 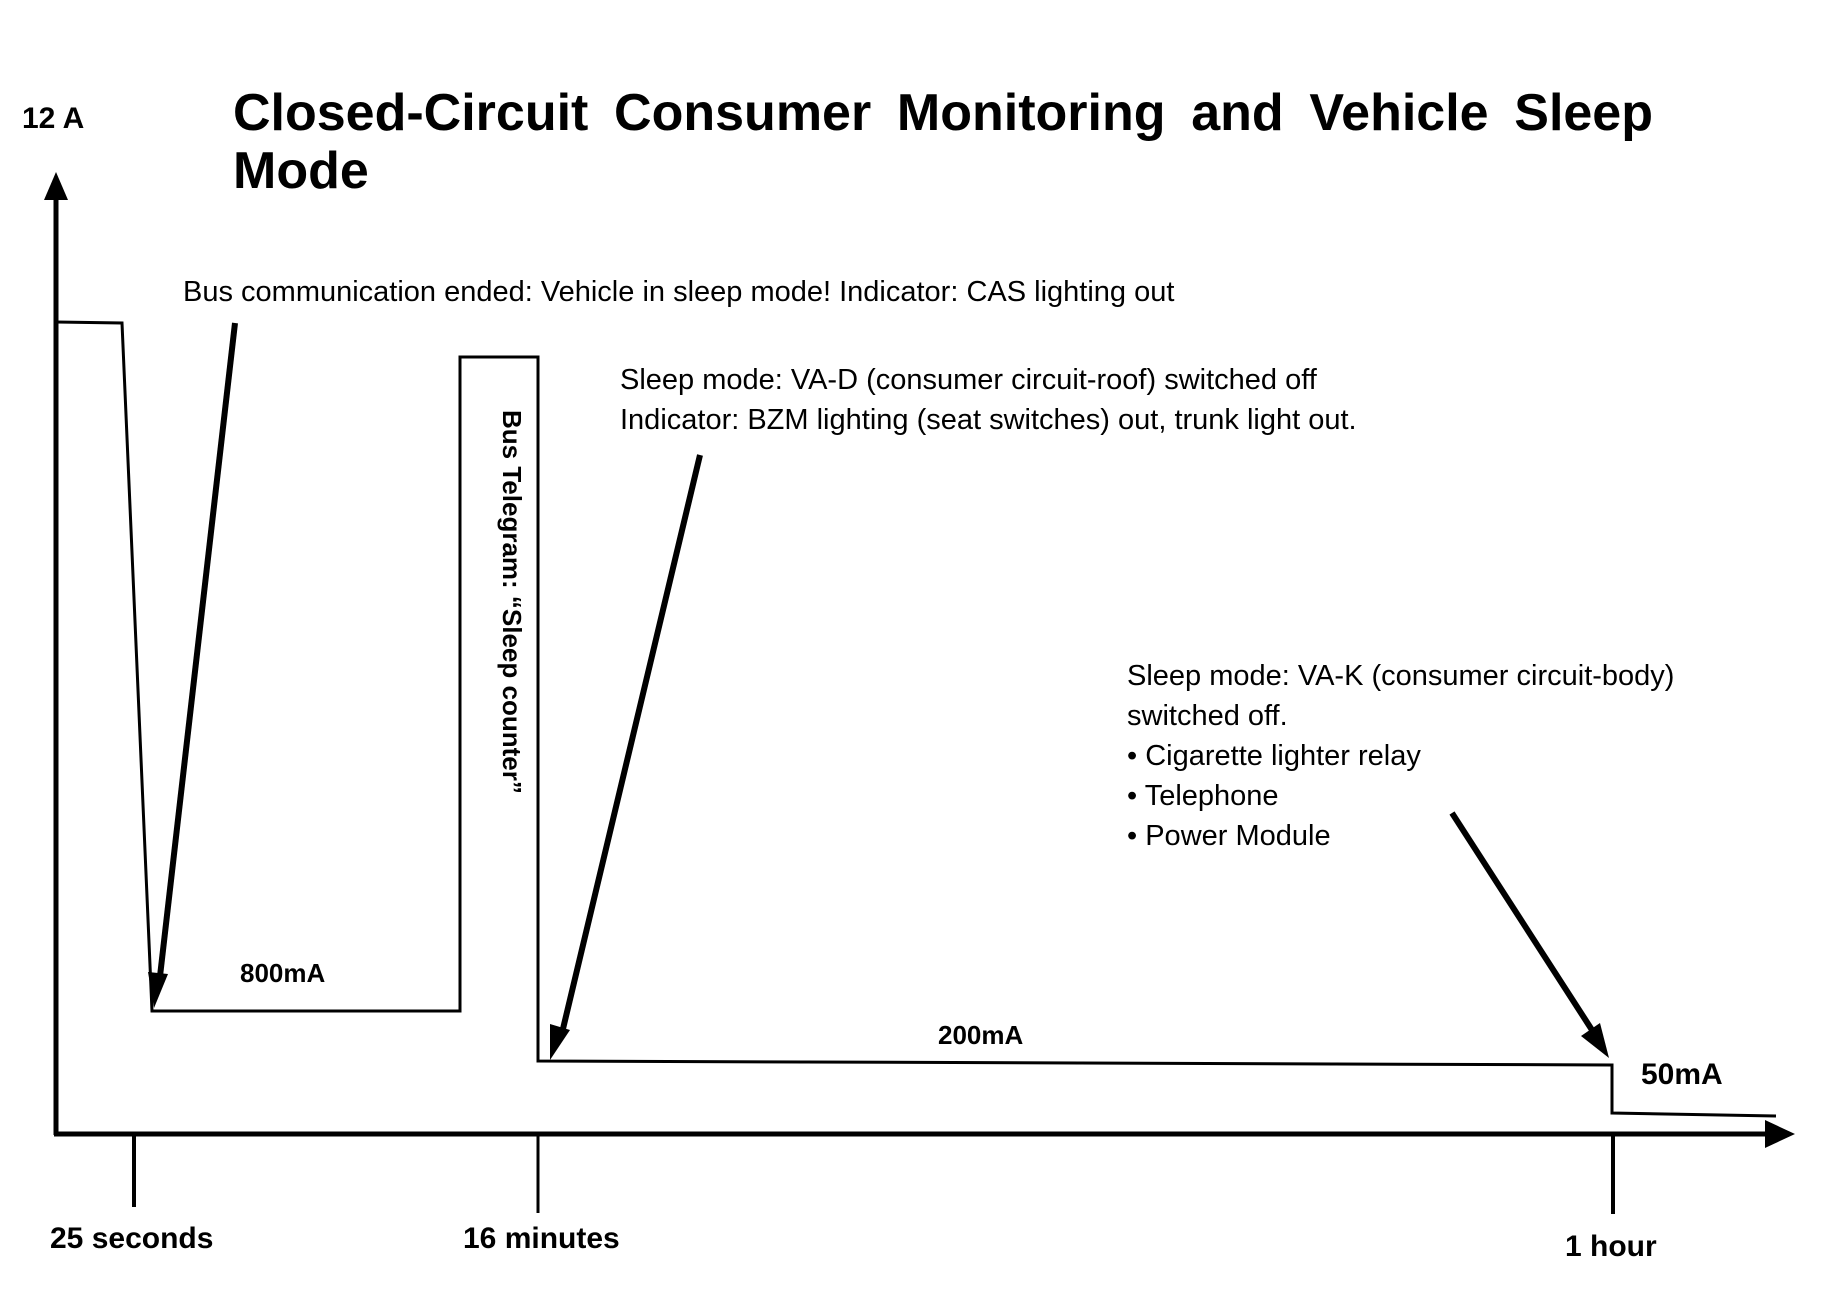 I want to click on arrow-vad, so click(x=631, y=744).